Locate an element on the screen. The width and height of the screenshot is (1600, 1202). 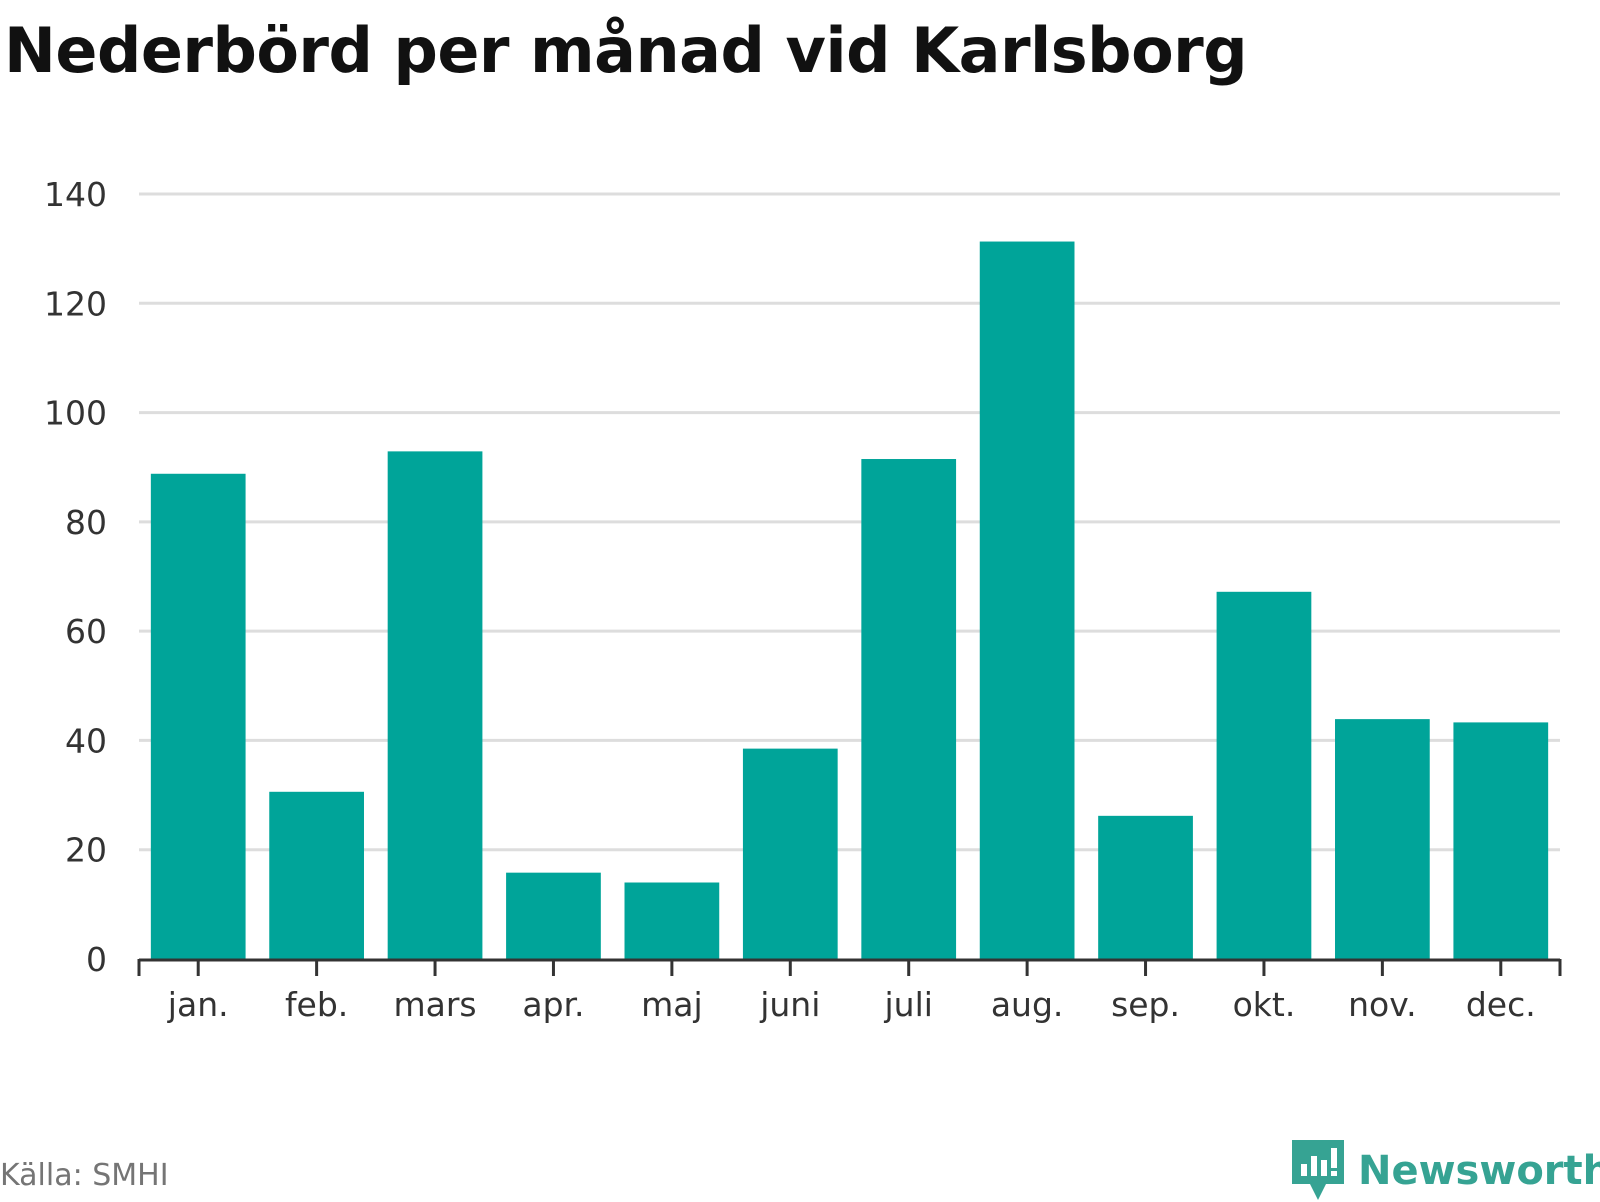
source-note: Källa: SMHI is located at coordinates (84, 1175).